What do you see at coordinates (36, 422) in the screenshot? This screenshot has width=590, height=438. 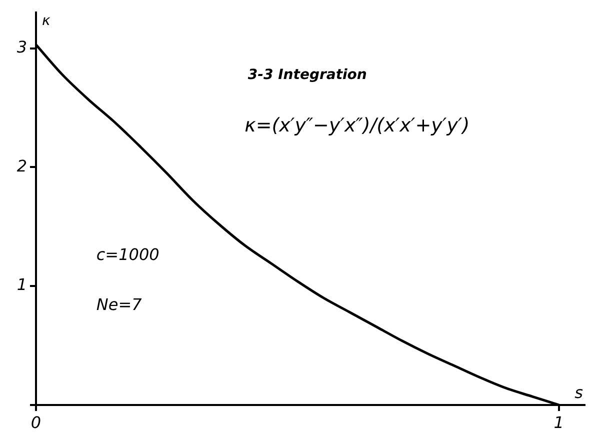 I see `x-tick-label: 0` at bounding box center [36, 422].